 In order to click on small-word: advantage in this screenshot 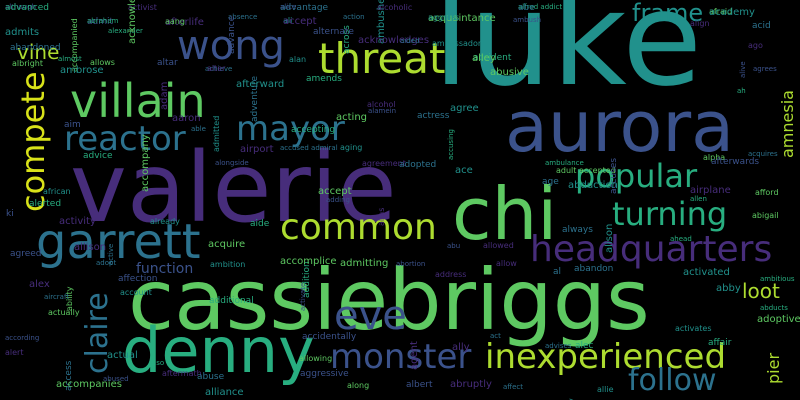, I will do `click(304, 8)`.